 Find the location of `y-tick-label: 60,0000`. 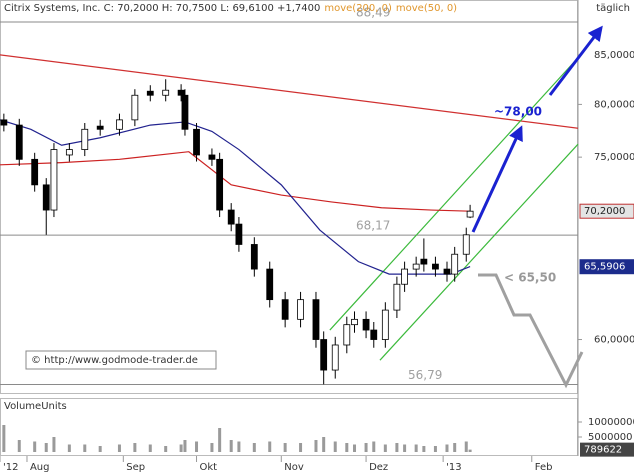

y-tick-label: 60,0000 is located at coordinates (614, 340).